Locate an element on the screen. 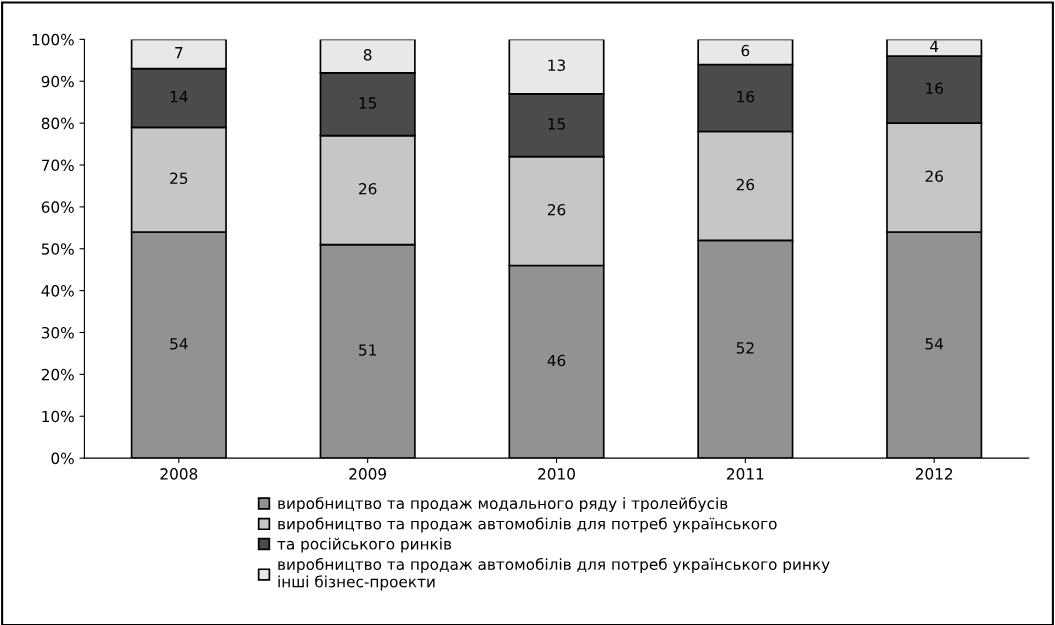 This screenshot has width=1055, height=625. data-label: 14 is located at coordinates (179, 97).